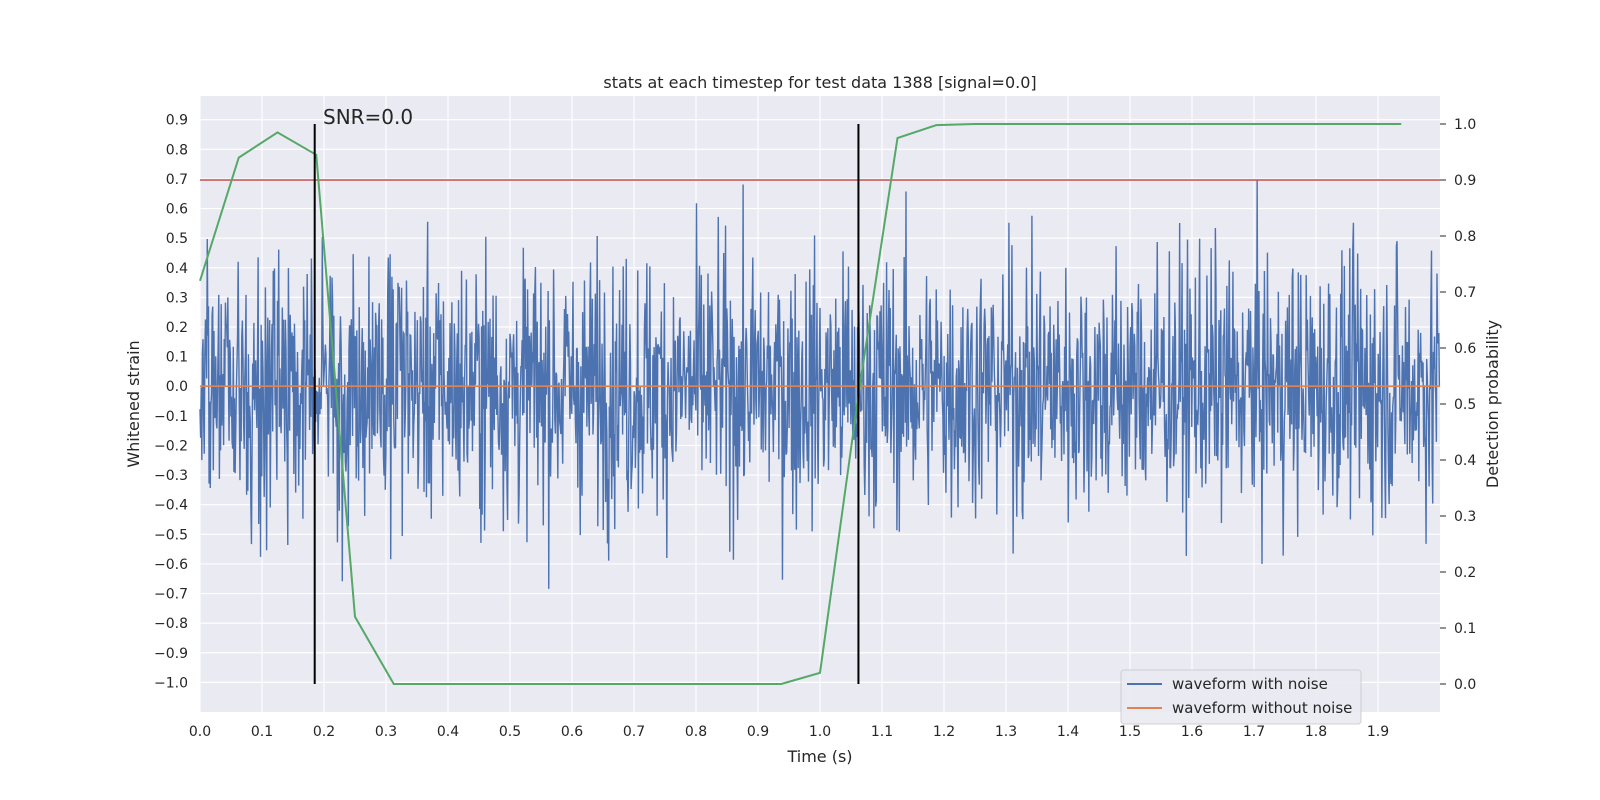 The width and height of the screenshot is (1600, 800). Describe the element at coordinates (171, 417) in the screenshot. I see `y-left-tick-label: −0.1` at that location.